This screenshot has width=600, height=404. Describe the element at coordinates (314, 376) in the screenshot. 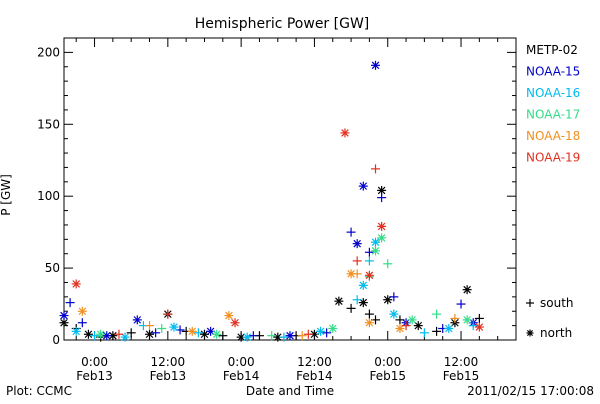

I see `x-tick-label-date: Feb14` at that location.